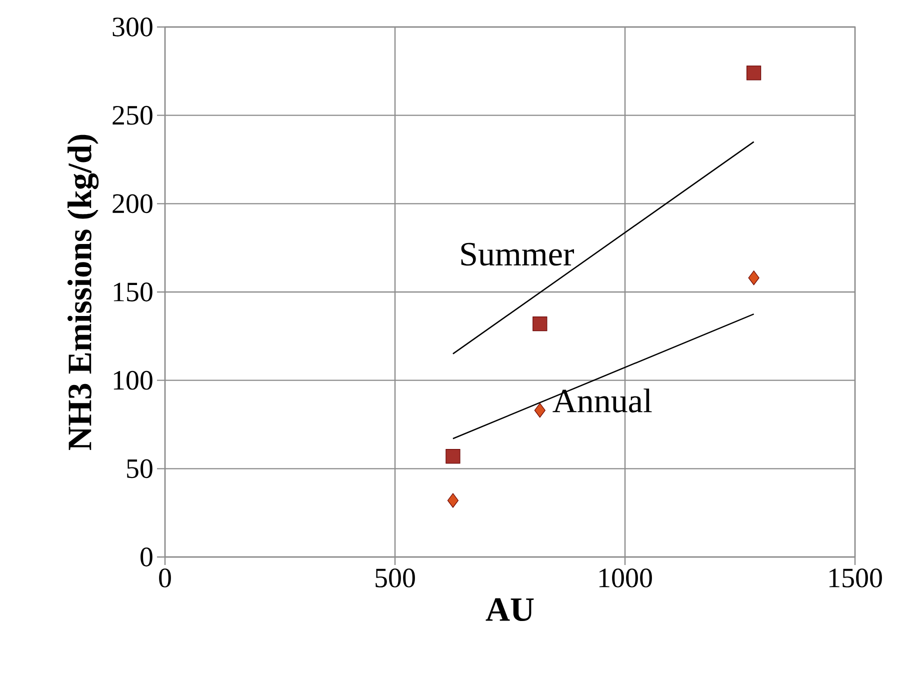 Image resolution: width=904 pixels, height=681 pixels. I want to click on y-tick-label: 150, so click(133, 292).